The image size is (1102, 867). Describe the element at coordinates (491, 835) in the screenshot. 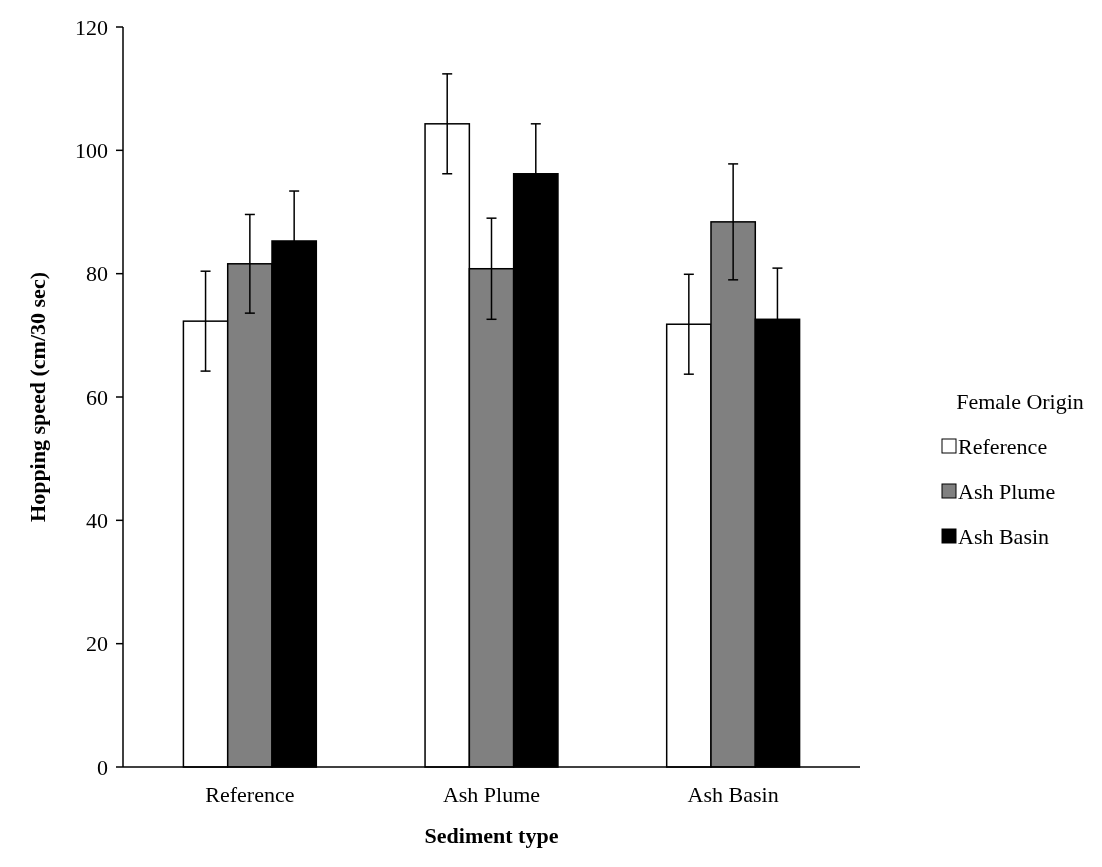

I see `x-axis-title: Sediment type` at that location.